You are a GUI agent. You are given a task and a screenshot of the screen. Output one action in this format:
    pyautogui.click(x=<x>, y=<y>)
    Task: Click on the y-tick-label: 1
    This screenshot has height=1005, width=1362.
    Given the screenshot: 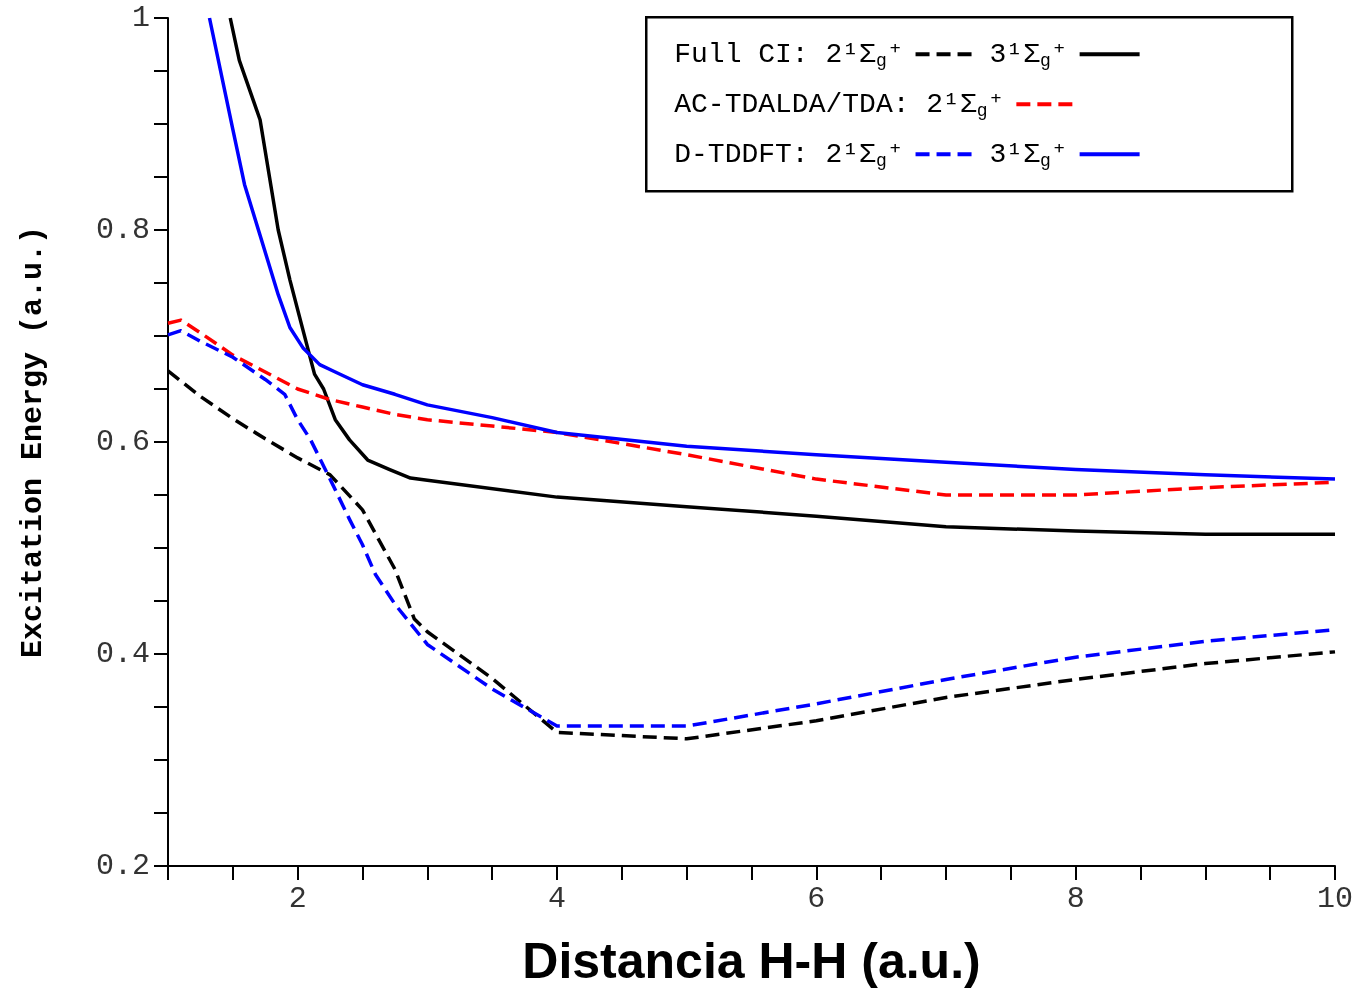 What is the action you would take?
    pyautogui.click(x=140, y=18)
    